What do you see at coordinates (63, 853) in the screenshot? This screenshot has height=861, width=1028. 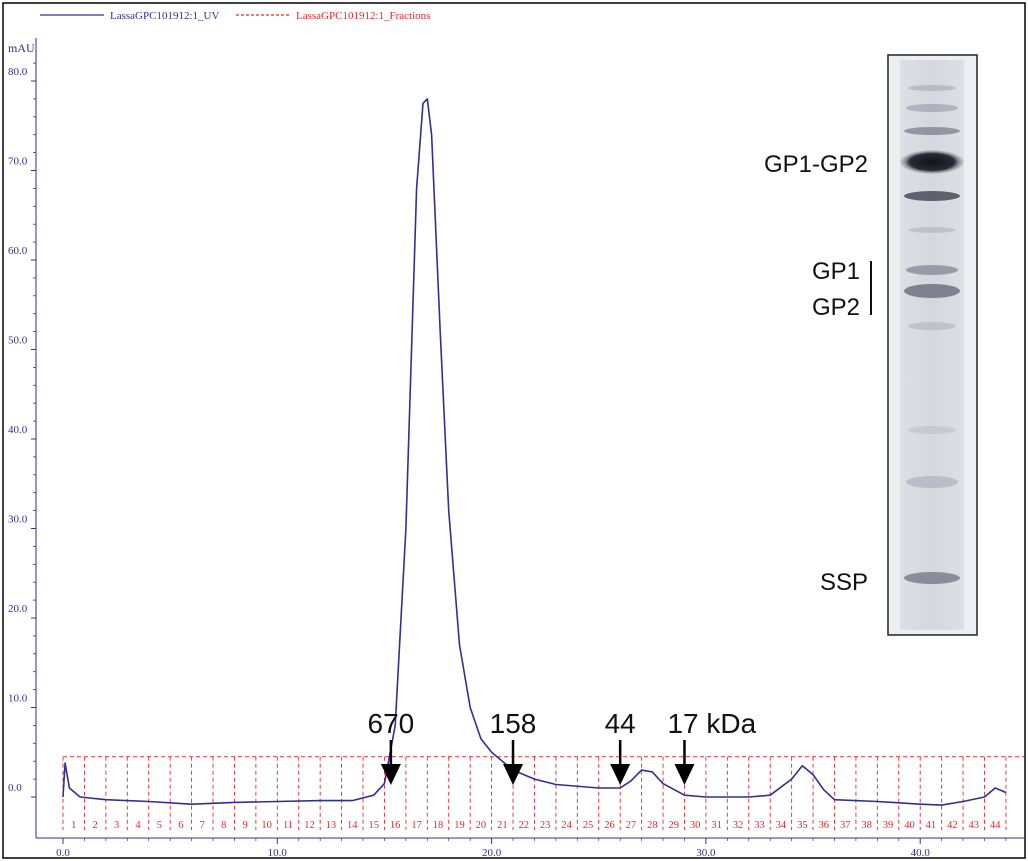 I see `x-tick-label: 0.0` at bounding box center [63, 853].